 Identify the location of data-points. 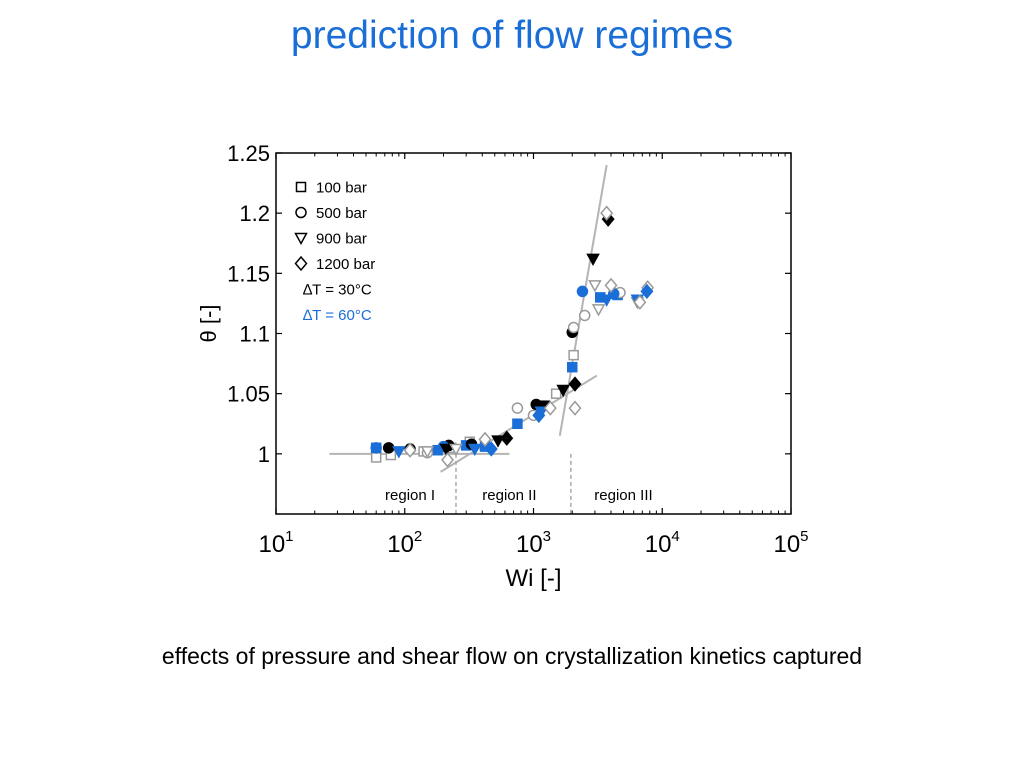
(512, 336).